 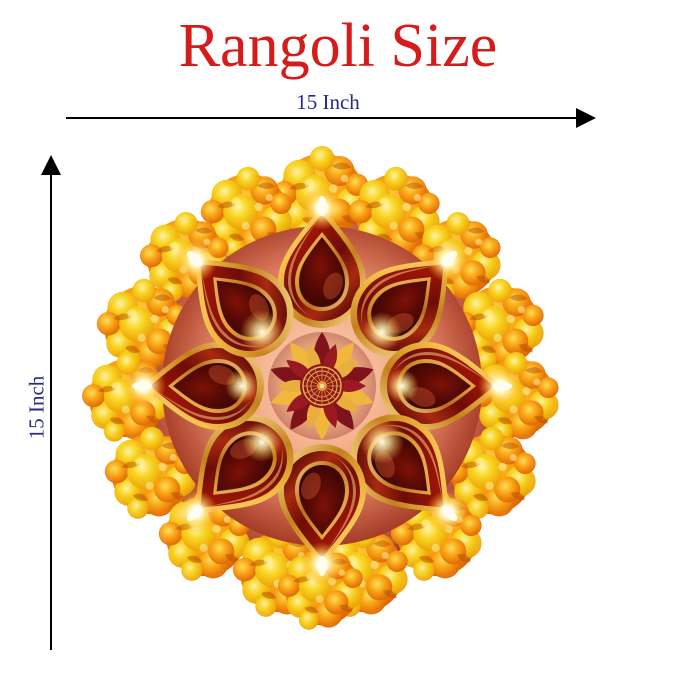 I want to click on center-mandala, so click(x=322, y=386).